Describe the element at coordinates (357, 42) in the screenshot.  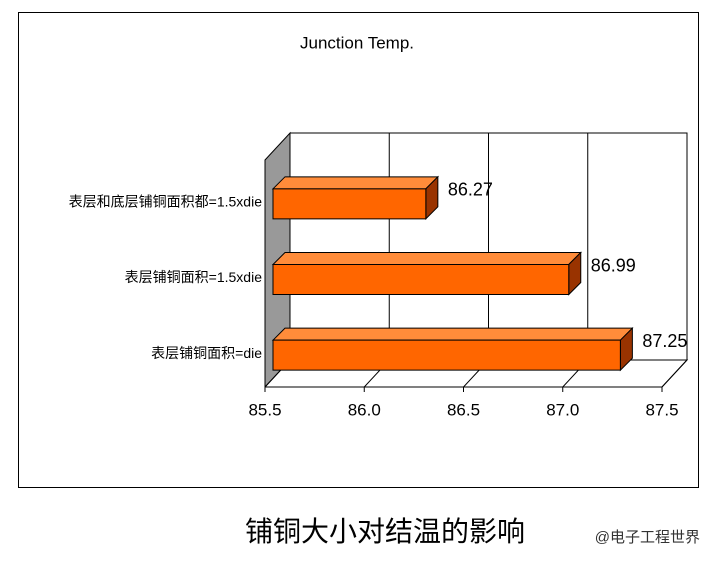
I see `chart-title: Junction Temp.` at that location.